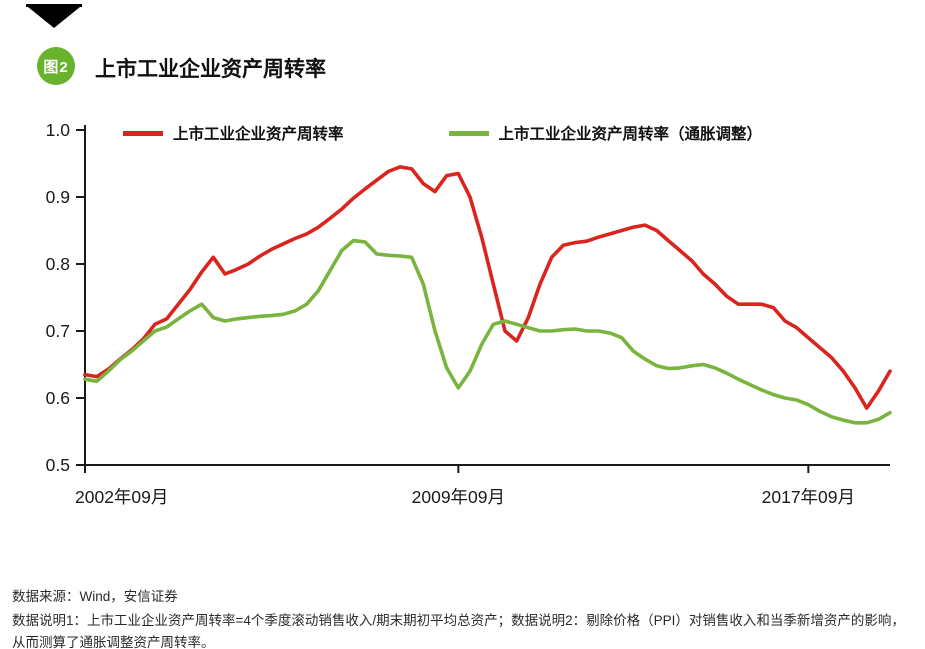 Image resolution: width=925 pixels, height=649 pixels. I want to click on figure-number-label: 图2, so click(56, 67).